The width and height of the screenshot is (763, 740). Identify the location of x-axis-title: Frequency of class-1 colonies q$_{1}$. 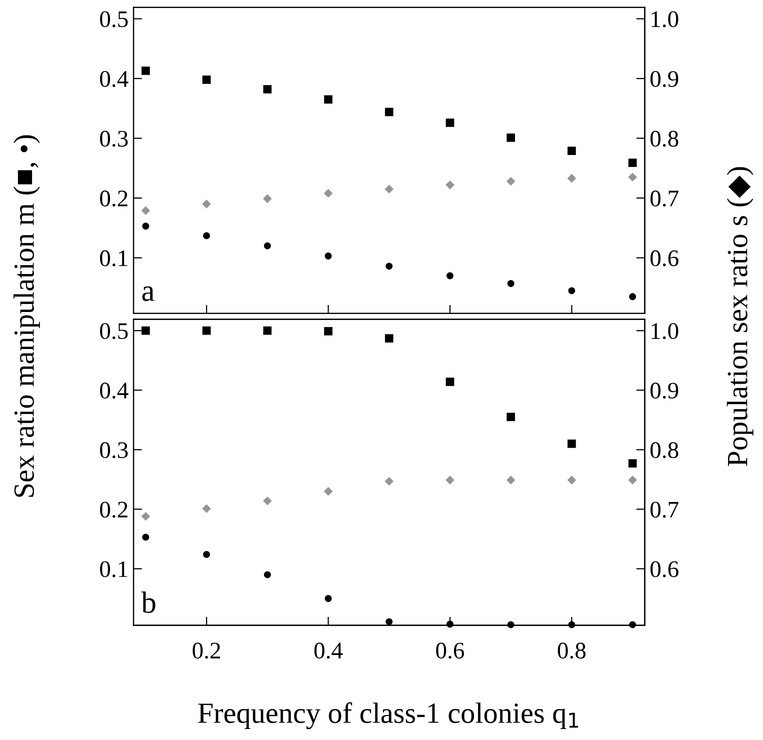
(388, 716).